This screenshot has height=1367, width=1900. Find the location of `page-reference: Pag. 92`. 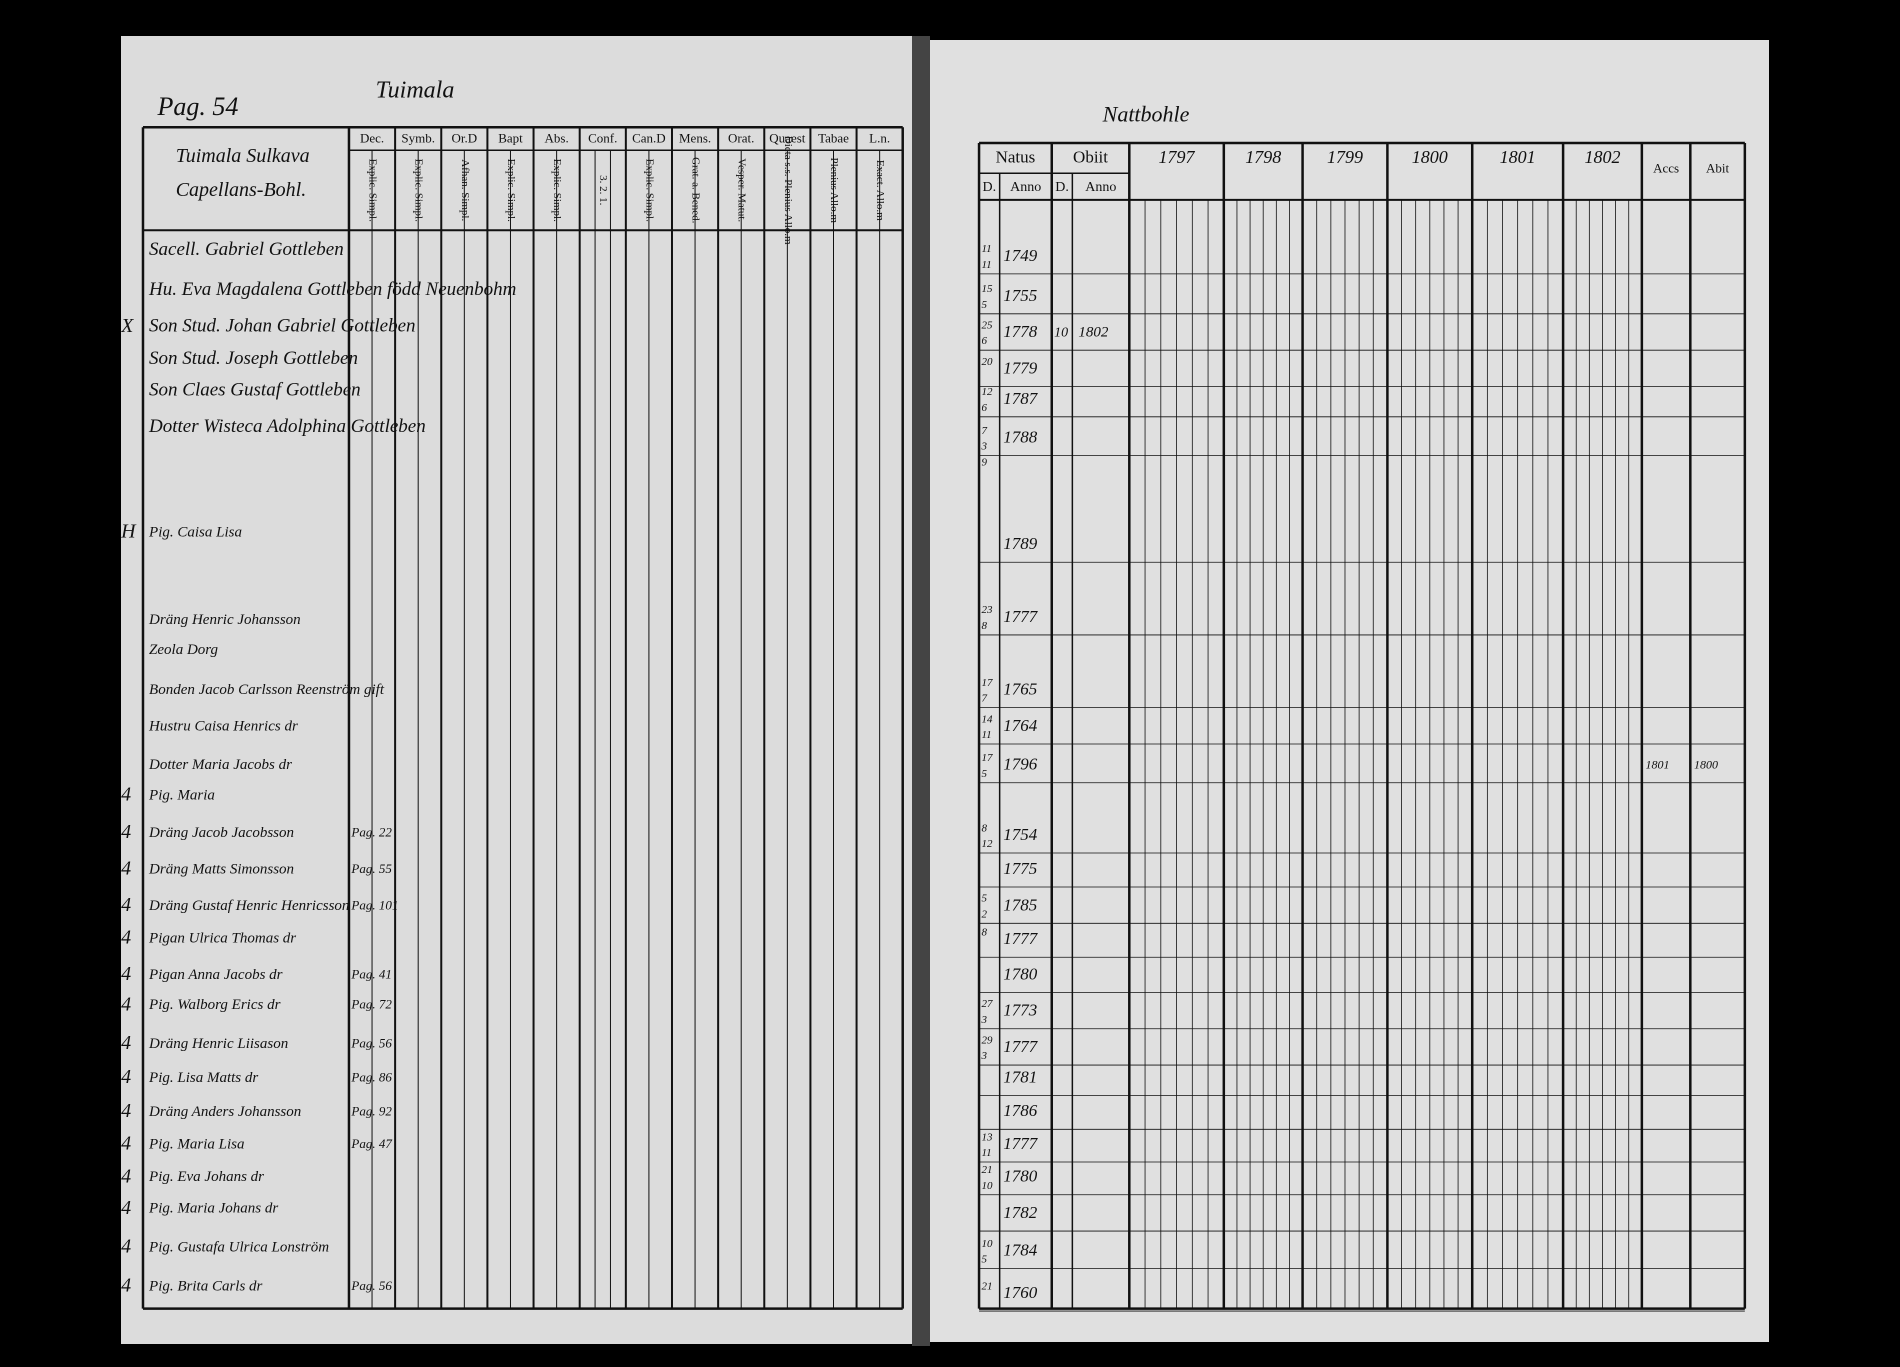

page-reference: Pag. 92 is located at coordinates (371, 1110).